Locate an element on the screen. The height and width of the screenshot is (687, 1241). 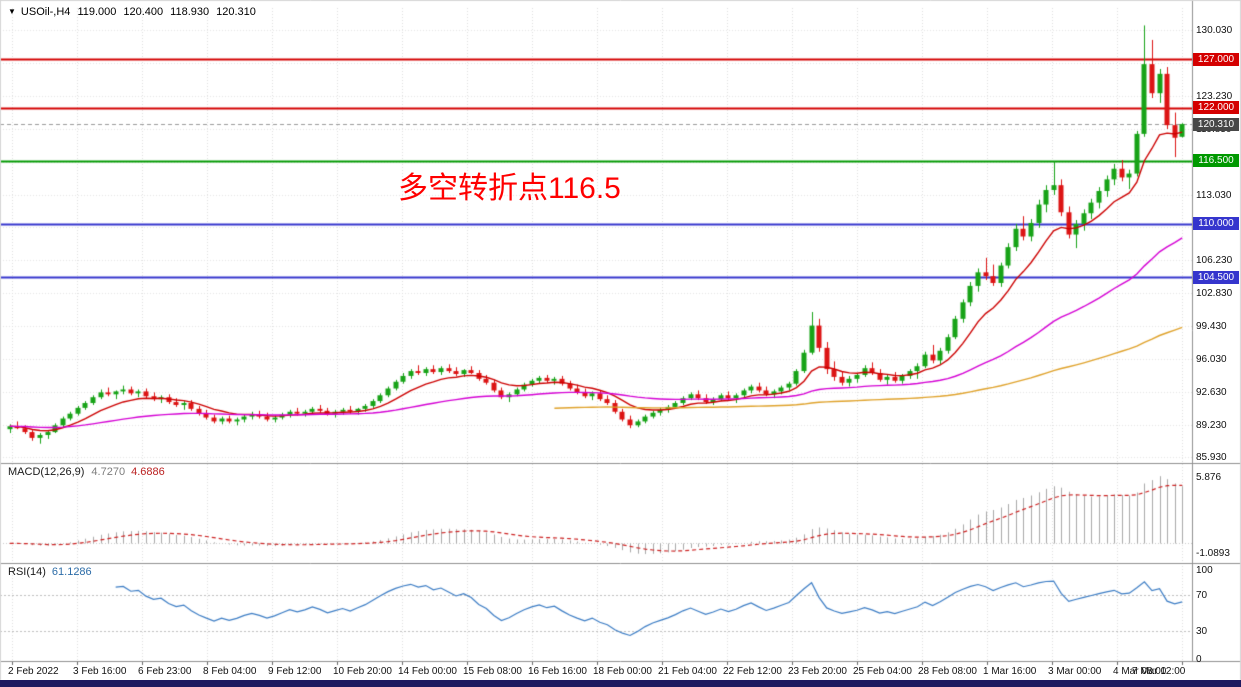
macd-label-text: MACD(12,26,9) is located at coordinates (46, 472).